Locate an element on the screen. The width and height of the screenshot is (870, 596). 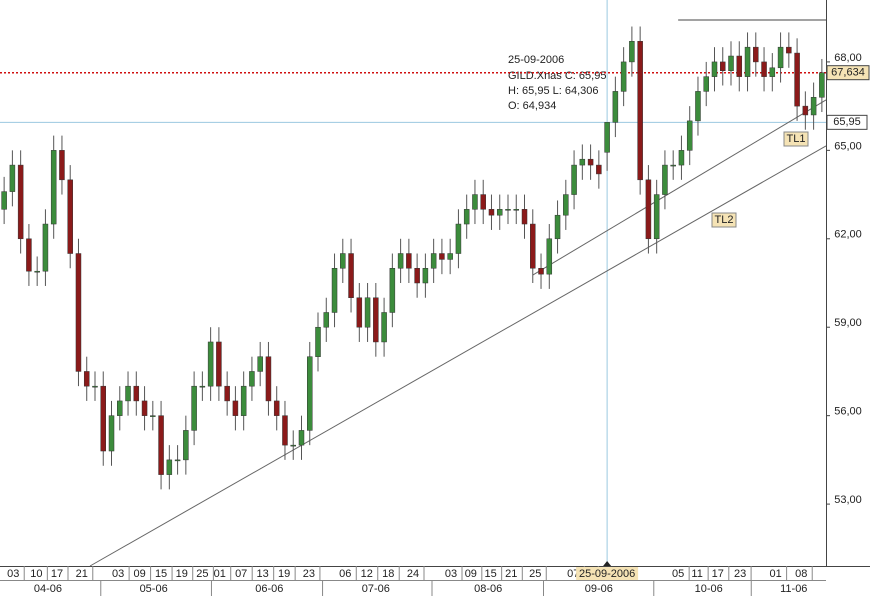
x-tick-label: 18 is located at coordinates (388, 574).